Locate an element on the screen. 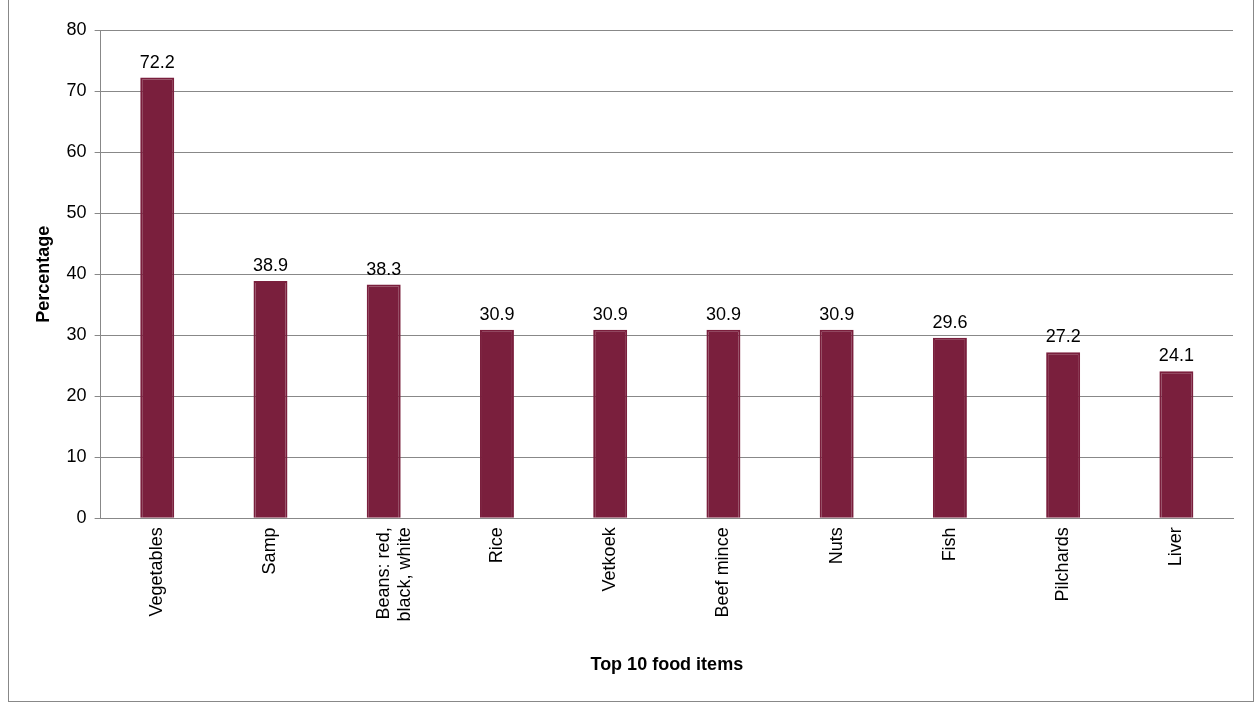 This screenshot has height=706, width=1256. x-axis-title: Top 10 food items is located at coordinates (667, 664).